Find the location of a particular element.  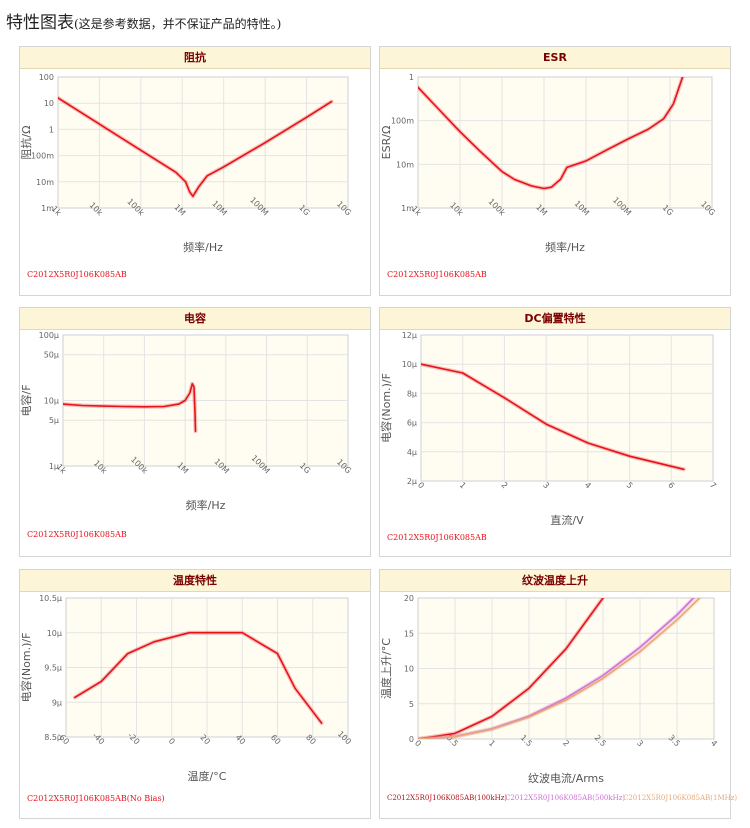

capacitance-chart-title: 电容 is located at coordinates (195, 319).